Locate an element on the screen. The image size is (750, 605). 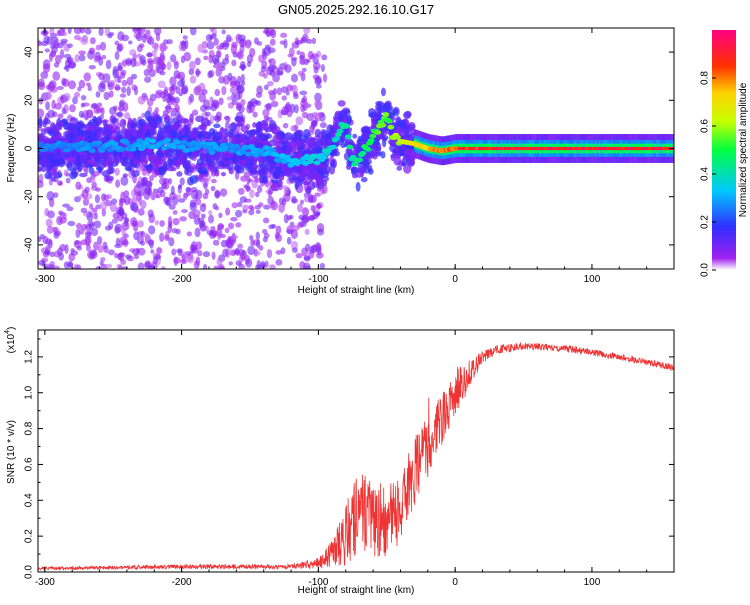
snr-y-tick-label: 1.0 is located at coordinates (29, 392).